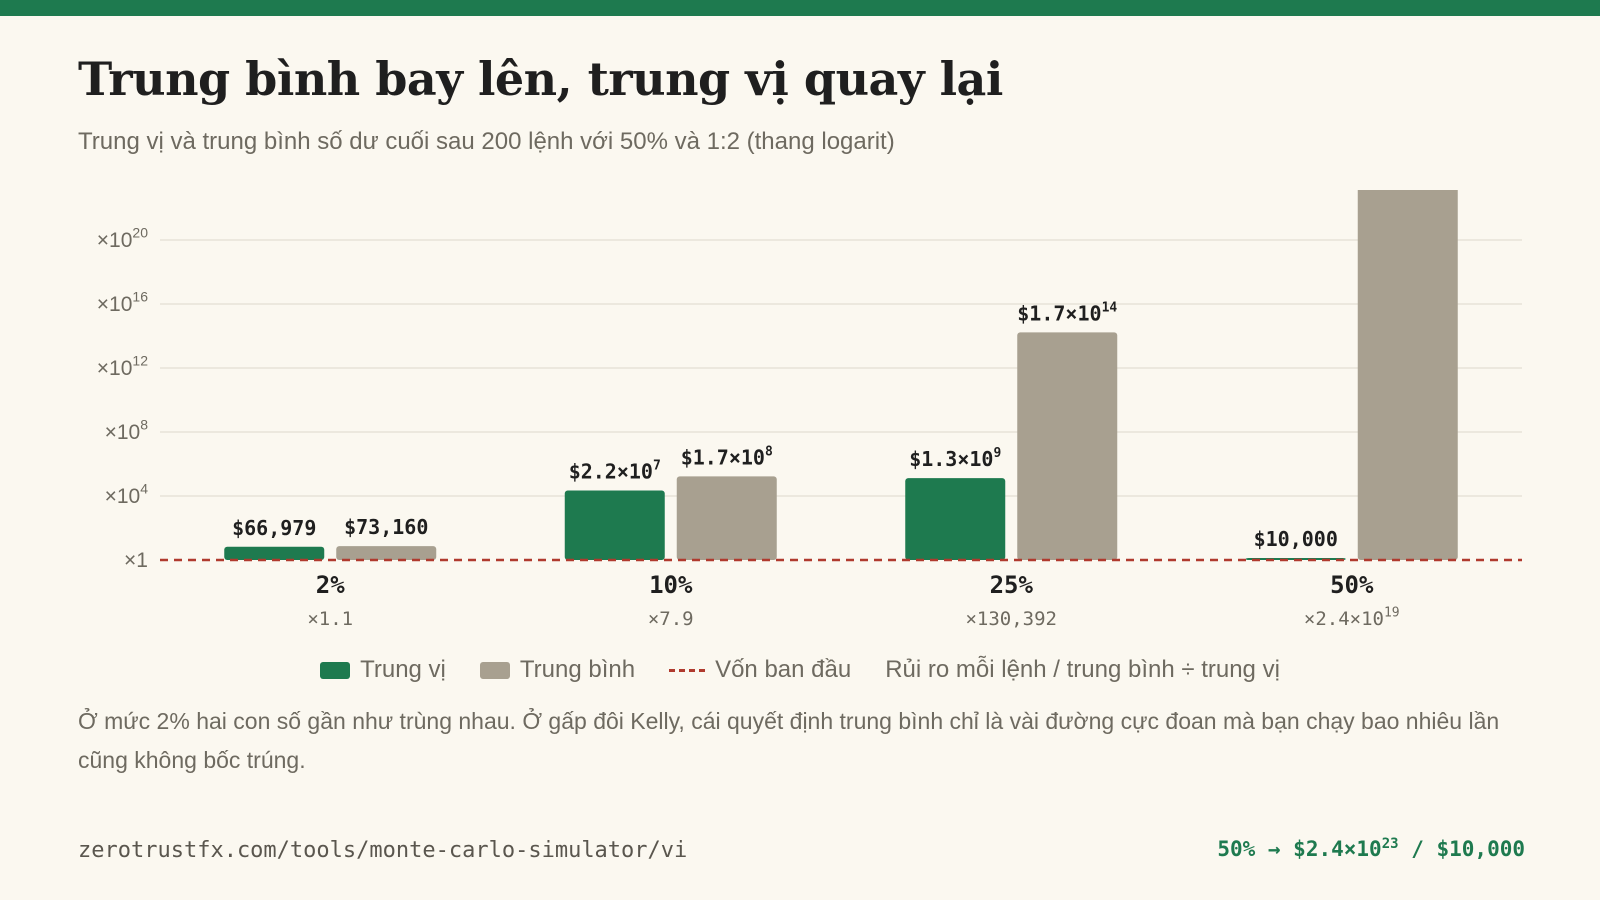 The image size is (1600, 900). I want to click on footer-stat-exponent: 23, so click(1390, 844).